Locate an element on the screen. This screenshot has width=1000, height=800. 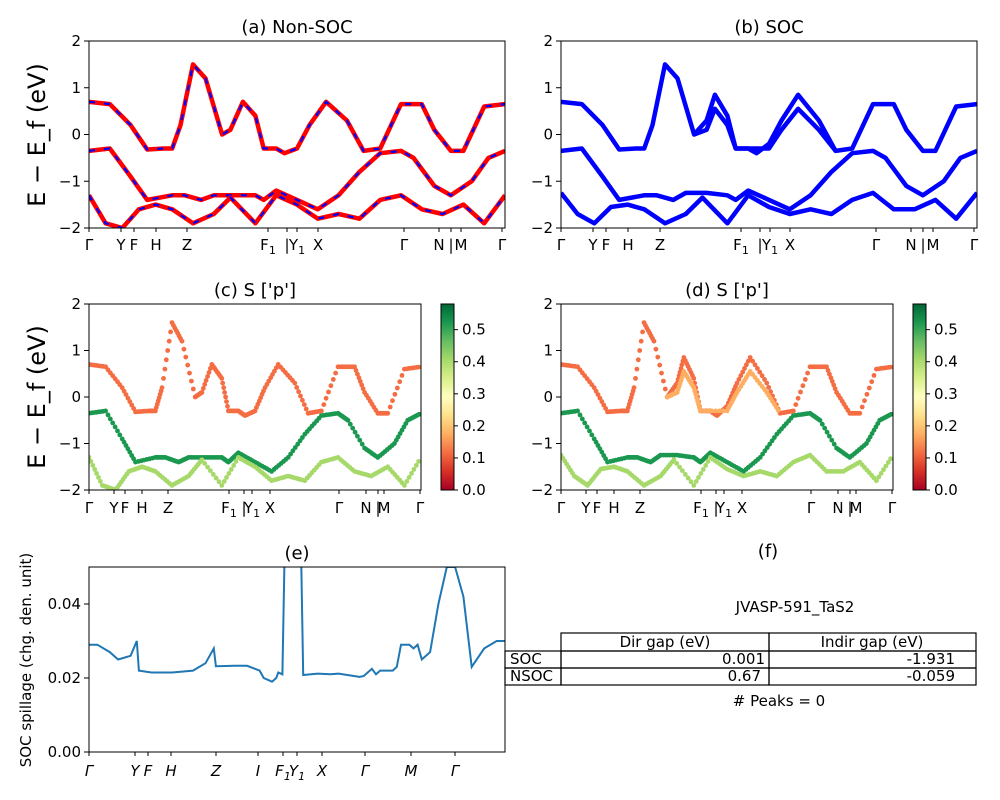
y-tick-label: 0 is located at coordinates (76, 397).